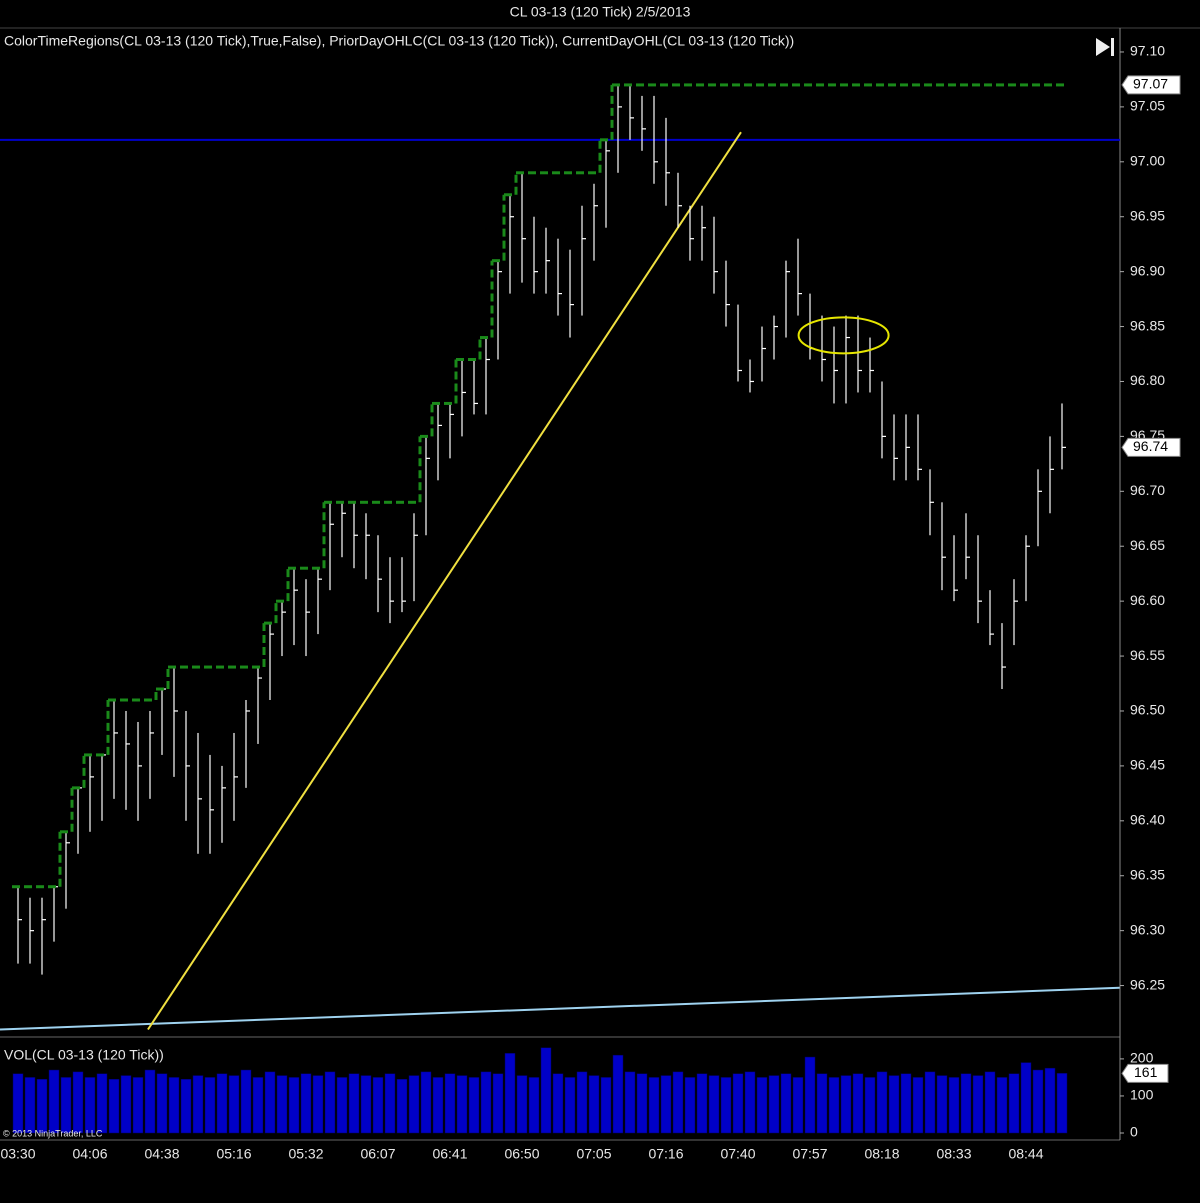  What do you see at coordinates (1147, 820) in the screenshot?
I see `y-tick-label: 96.40` at bounding box center [1147, 820].